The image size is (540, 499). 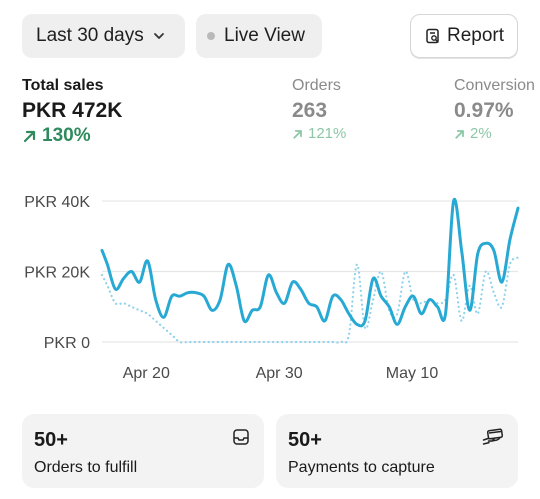 What do you see at coordinates (397, 451) in the screenshot?
I see `payments-to-capture-card: 50+ Payments to capture` at bounding box center [397, 451].